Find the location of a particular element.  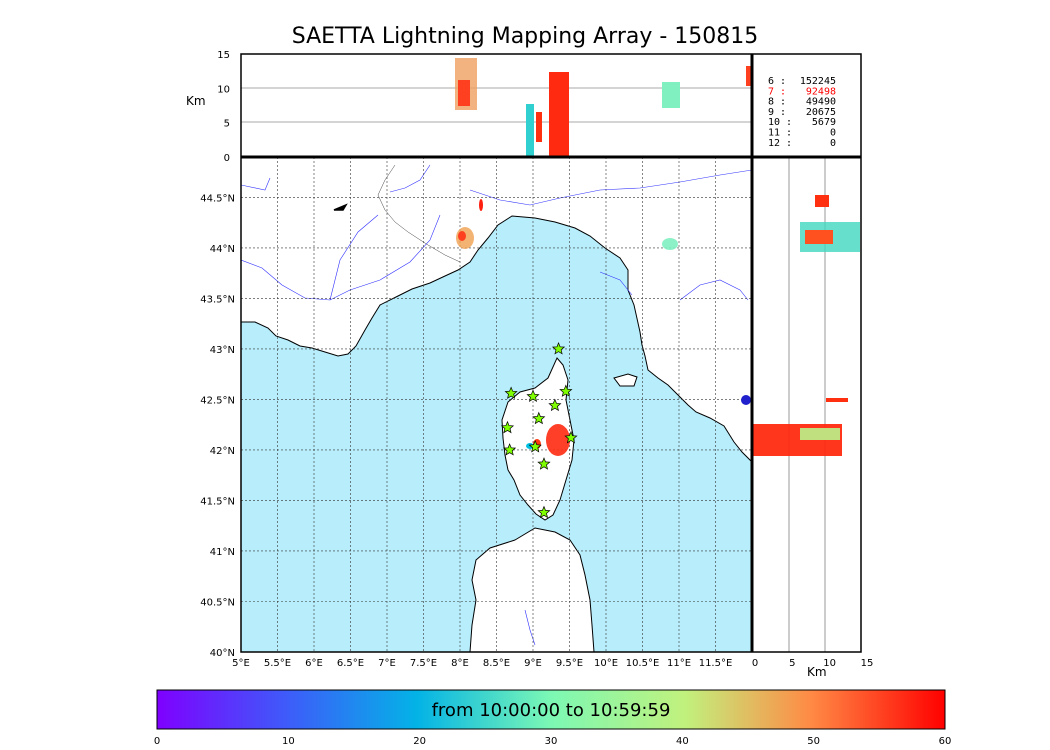

lightning-sources is located at coordinates (603, 327).